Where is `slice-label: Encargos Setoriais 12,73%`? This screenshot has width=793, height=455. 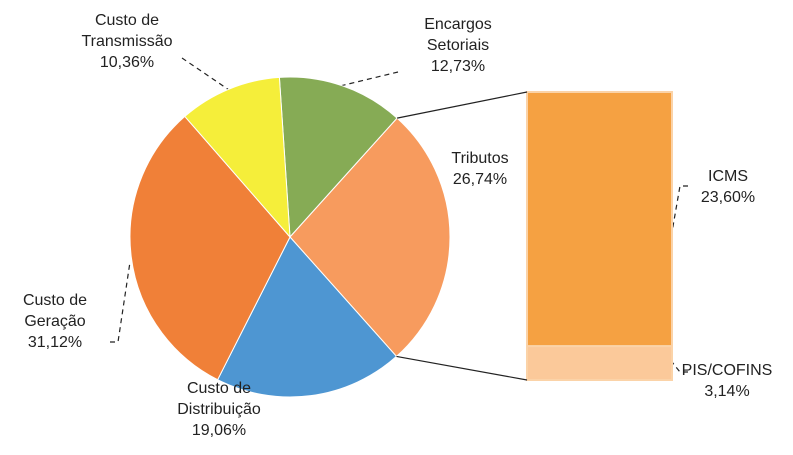 slice-label: Encargos Setoriais 12,73% is located at coordinates (458, 45).